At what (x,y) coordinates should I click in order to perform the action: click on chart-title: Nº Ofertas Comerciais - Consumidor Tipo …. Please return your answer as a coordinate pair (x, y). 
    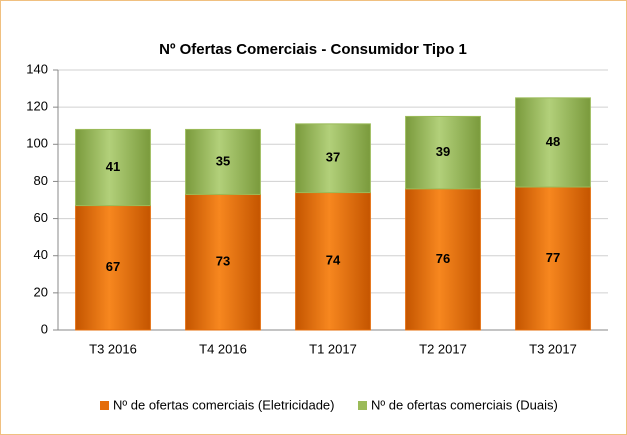
    Looking at the image, I should click on (313, 49).